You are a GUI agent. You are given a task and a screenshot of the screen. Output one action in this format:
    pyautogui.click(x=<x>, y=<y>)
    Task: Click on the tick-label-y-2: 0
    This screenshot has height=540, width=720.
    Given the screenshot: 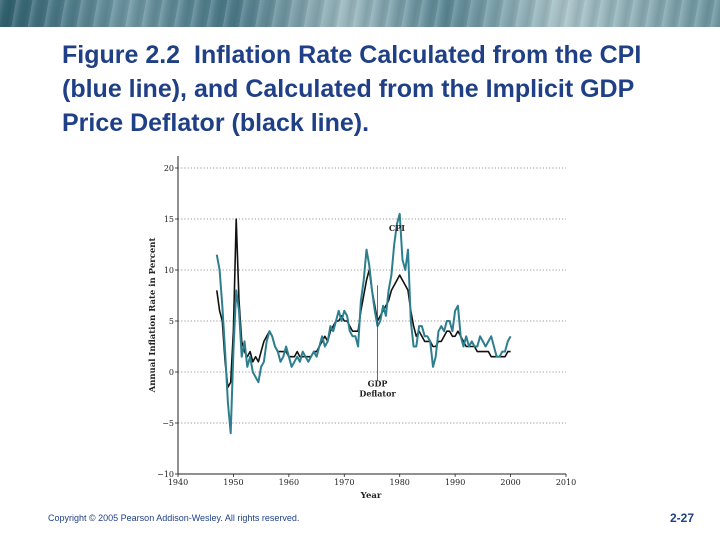 What is the action you would take?
    pyautogui.click(x=171, y=372)
    